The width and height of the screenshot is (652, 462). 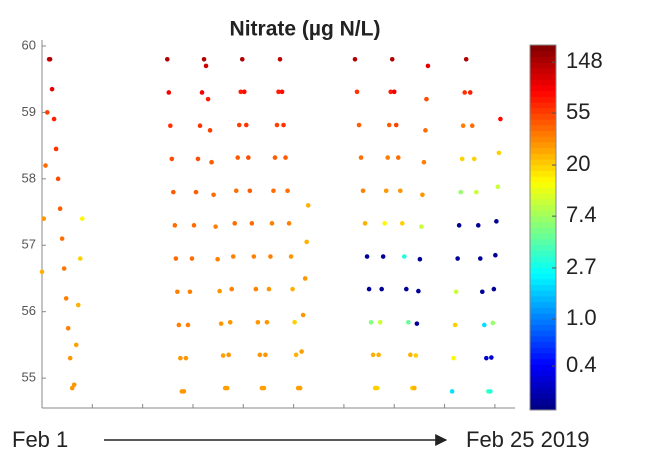 What do you see at coordinates (581, 317) in the screenshot?
I see `colorbar-tick-label: 1.0` at bounding box center [581, 317].